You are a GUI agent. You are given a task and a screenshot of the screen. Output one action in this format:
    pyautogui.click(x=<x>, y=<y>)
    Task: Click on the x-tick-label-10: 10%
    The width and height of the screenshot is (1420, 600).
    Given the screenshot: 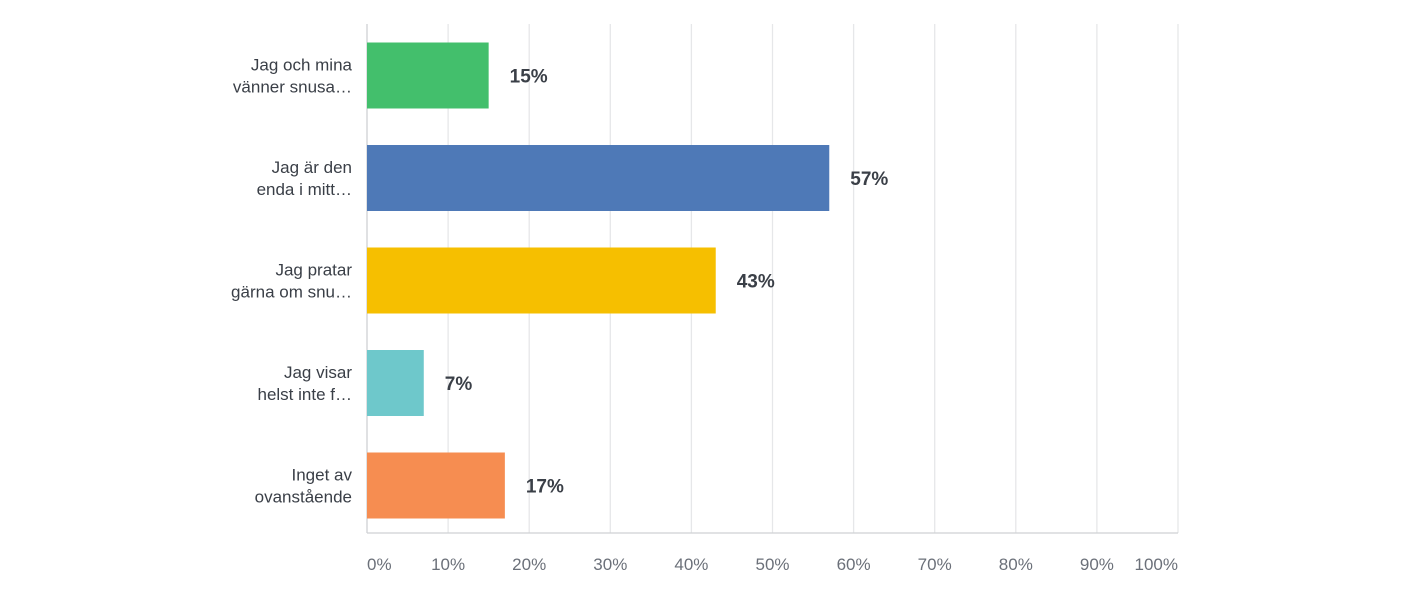 What is the action you would take?
    pyautogui.click(x=448, y=564)
    